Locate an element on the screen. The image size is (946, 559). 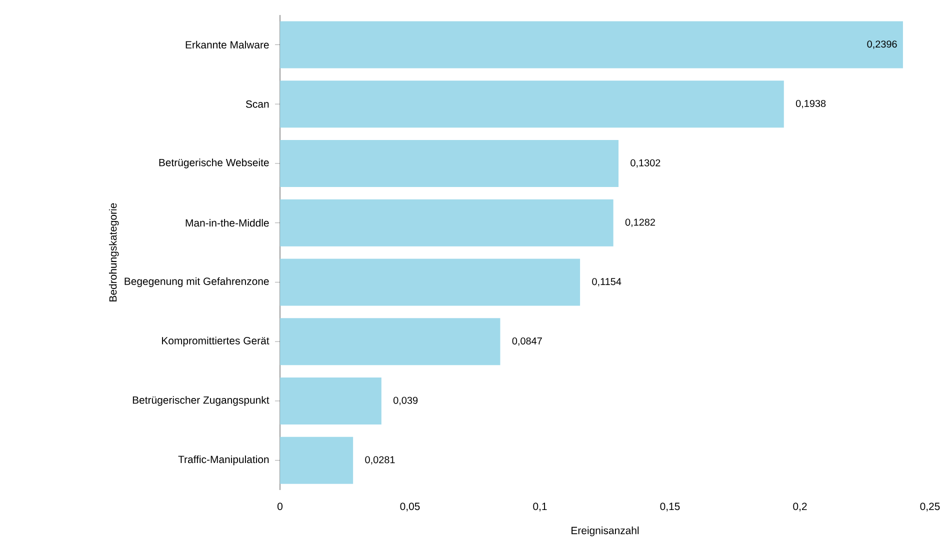
y-tick-label: Begegenung mit Gefahrenzone is located at coordinates (196, 282).